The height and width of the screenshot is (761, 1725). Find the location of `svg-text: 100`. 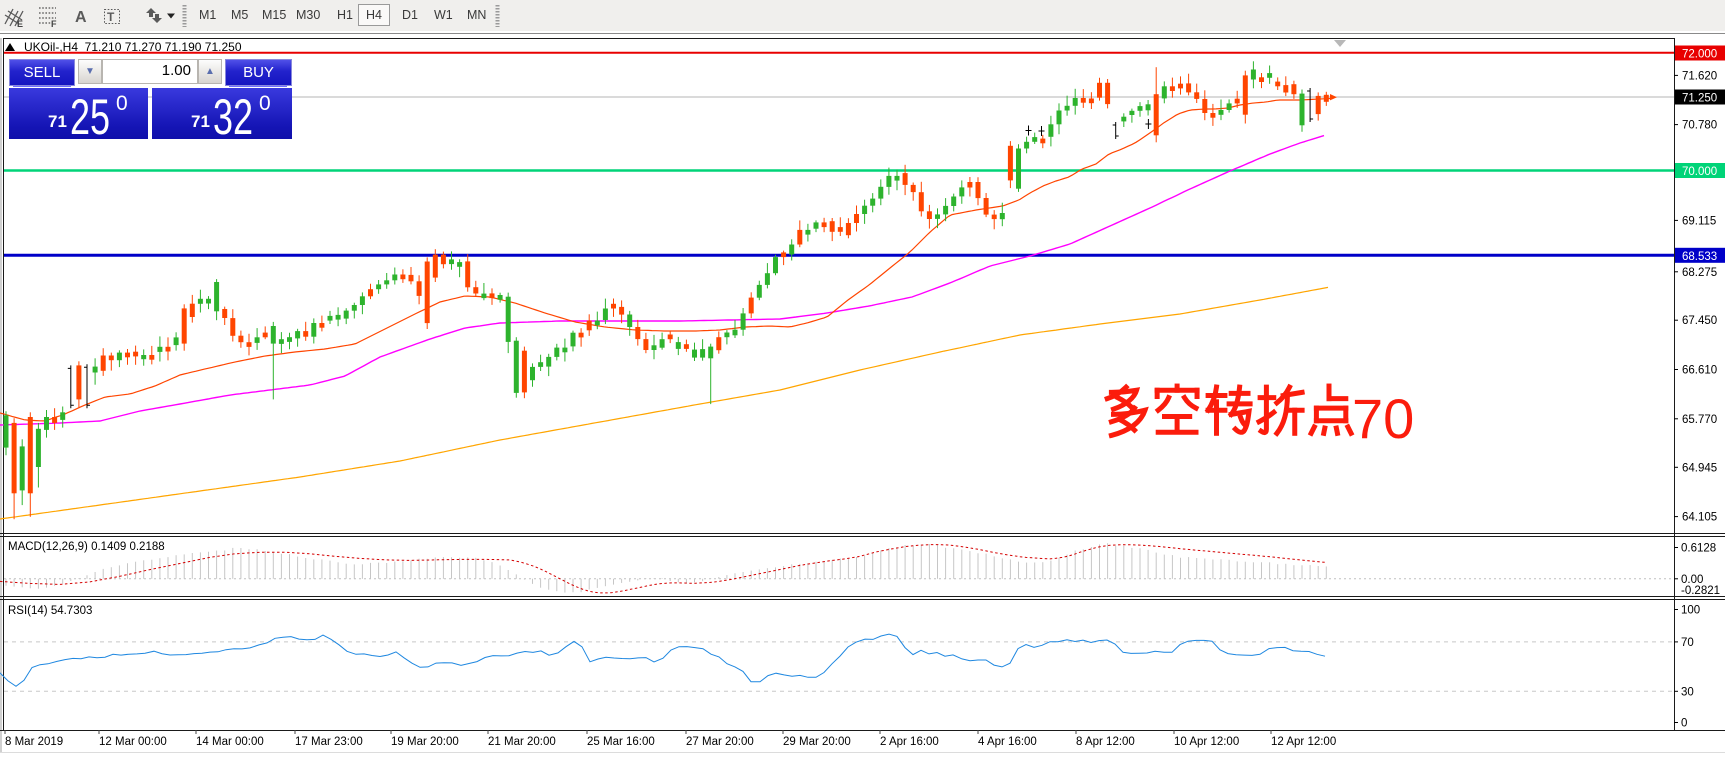

svg-text: 100 is located at coordinates (1690, 611).